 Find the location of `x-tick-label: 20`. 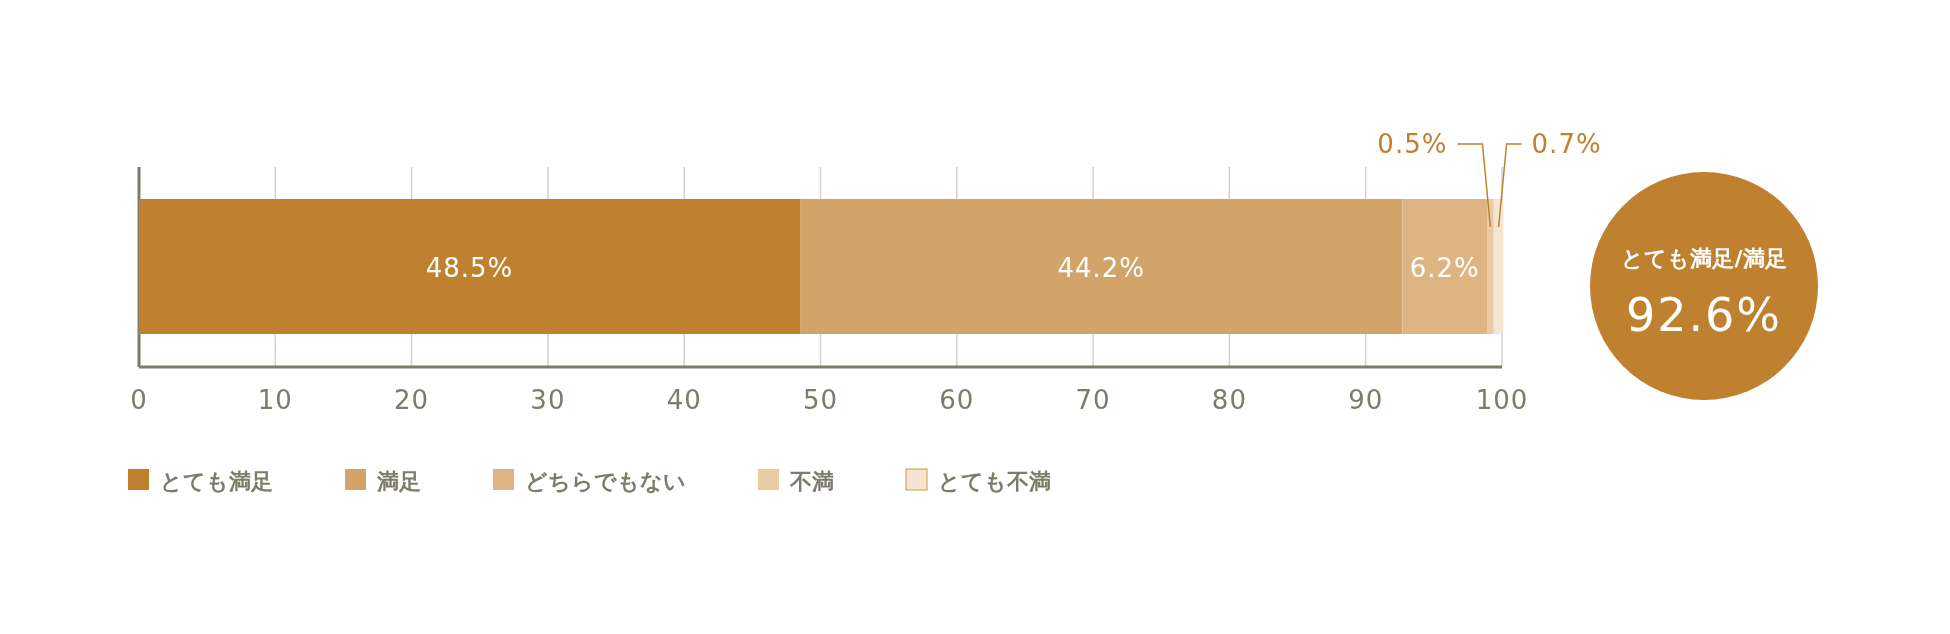

x-tick-label: 20 is located at coordinates (412, 400).